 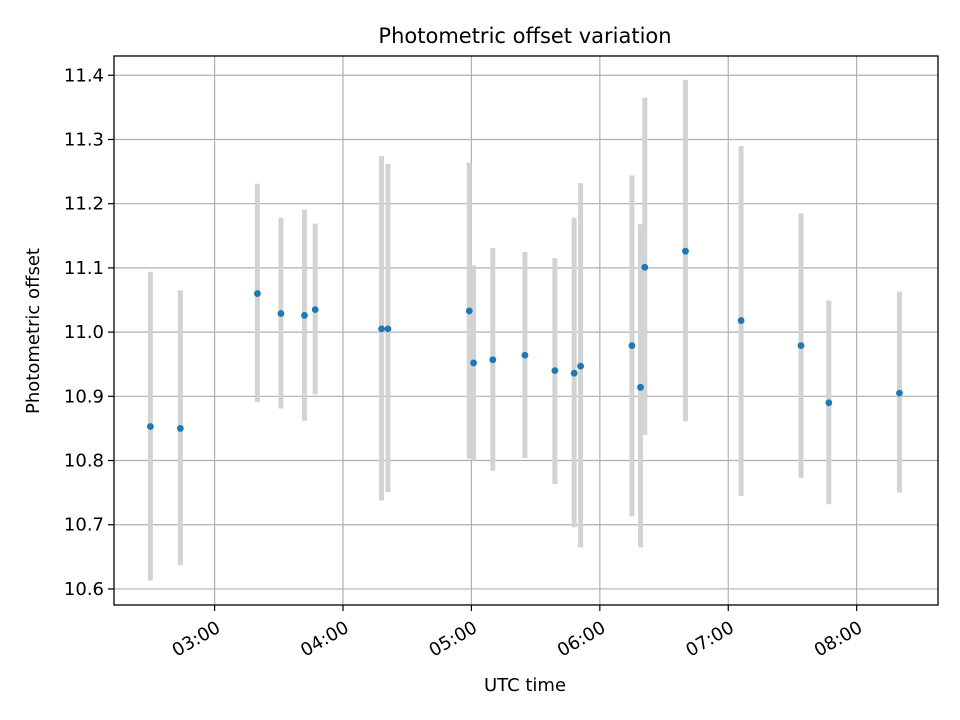 I want to click on y-tick-label: 10.8, so click(x=84, y=461).